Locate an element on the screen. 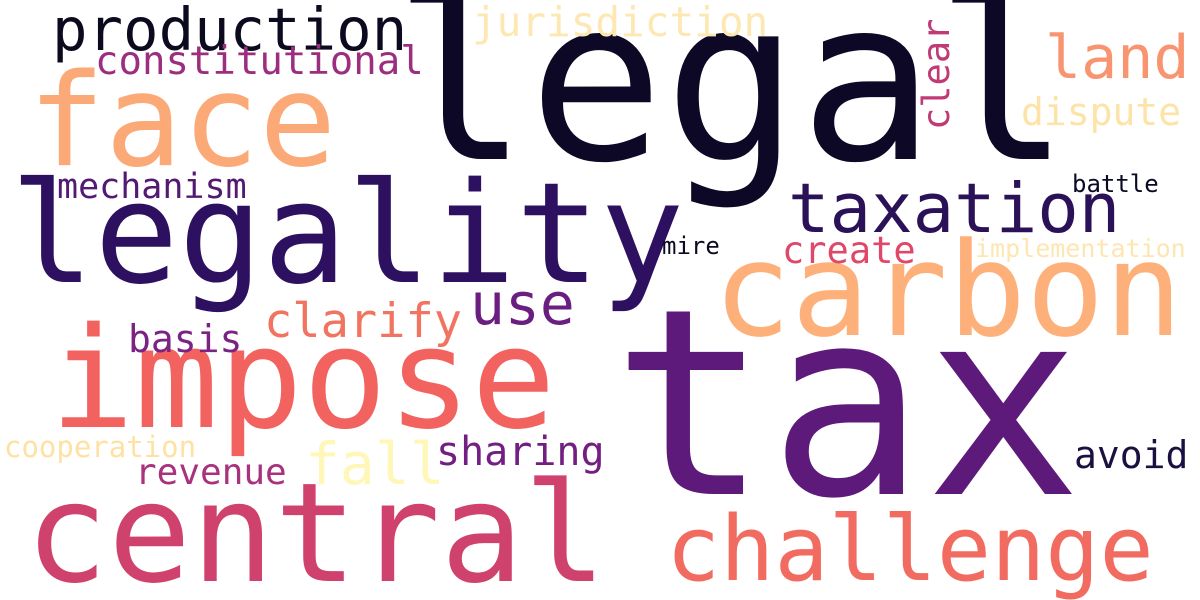  word-clear: clear is located at coordinates (936, 74).